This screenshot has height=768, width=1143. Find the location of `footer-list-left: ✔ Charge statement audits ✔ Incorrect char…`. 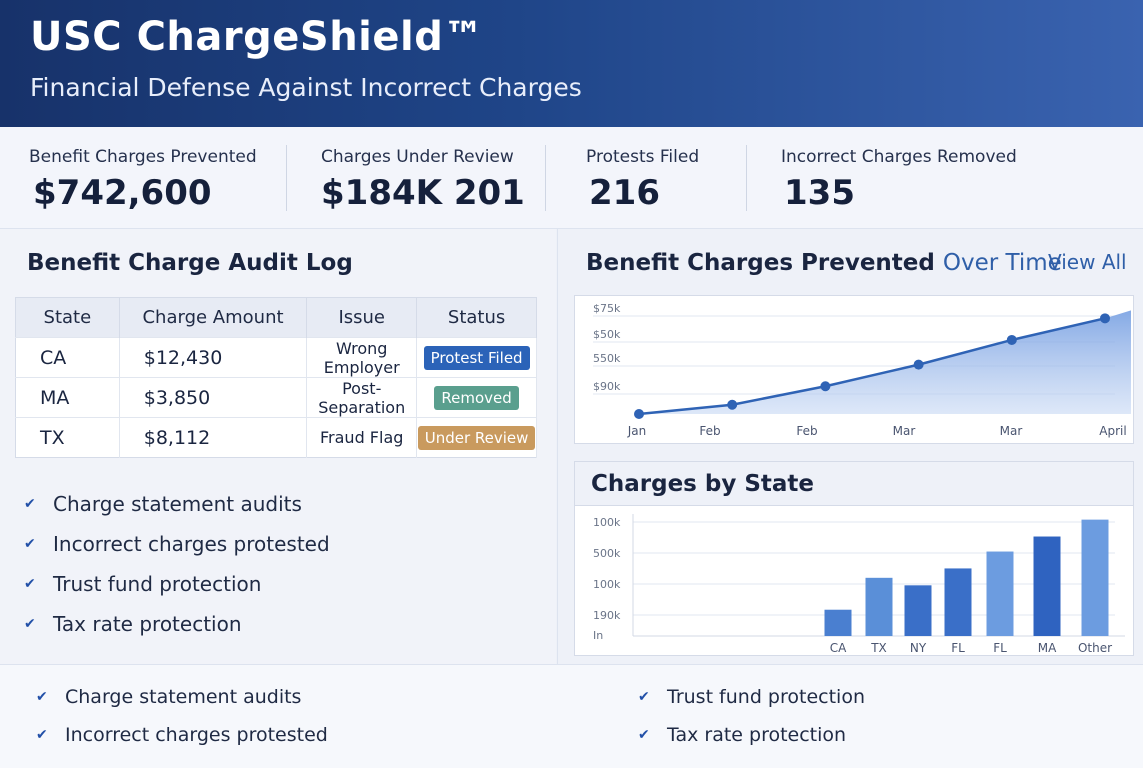

footer-list-left: ✔ Charge statement audits ✔ Incorrect char… is located at coordinates (182, 716).